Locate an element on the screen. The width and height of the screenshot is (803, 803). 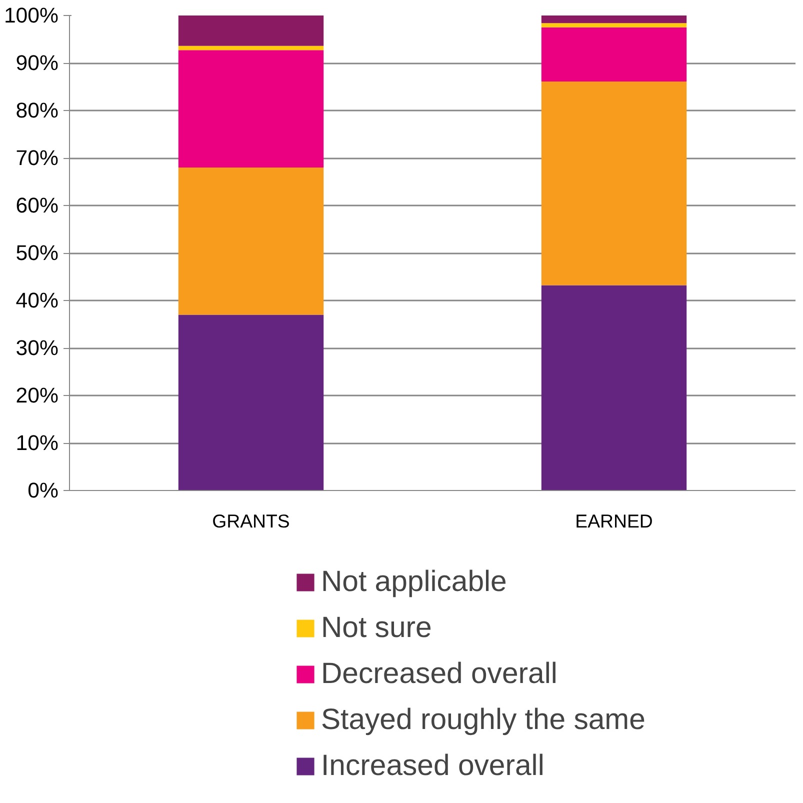
y-tick-label: 50% is located at coordinates (37, 253).